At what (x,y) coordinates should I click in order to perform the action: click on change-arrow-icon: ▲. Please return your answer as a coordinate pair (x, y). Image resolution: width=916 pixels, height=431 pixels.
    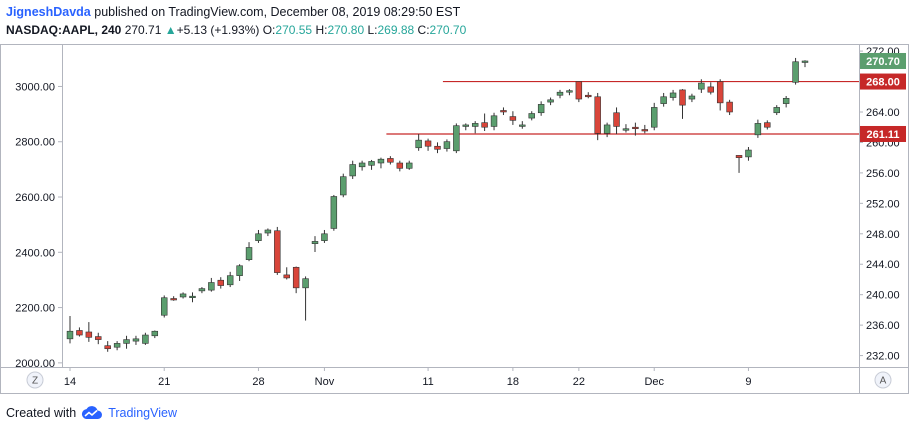
    Looking at the image, I should click on (170, 30).